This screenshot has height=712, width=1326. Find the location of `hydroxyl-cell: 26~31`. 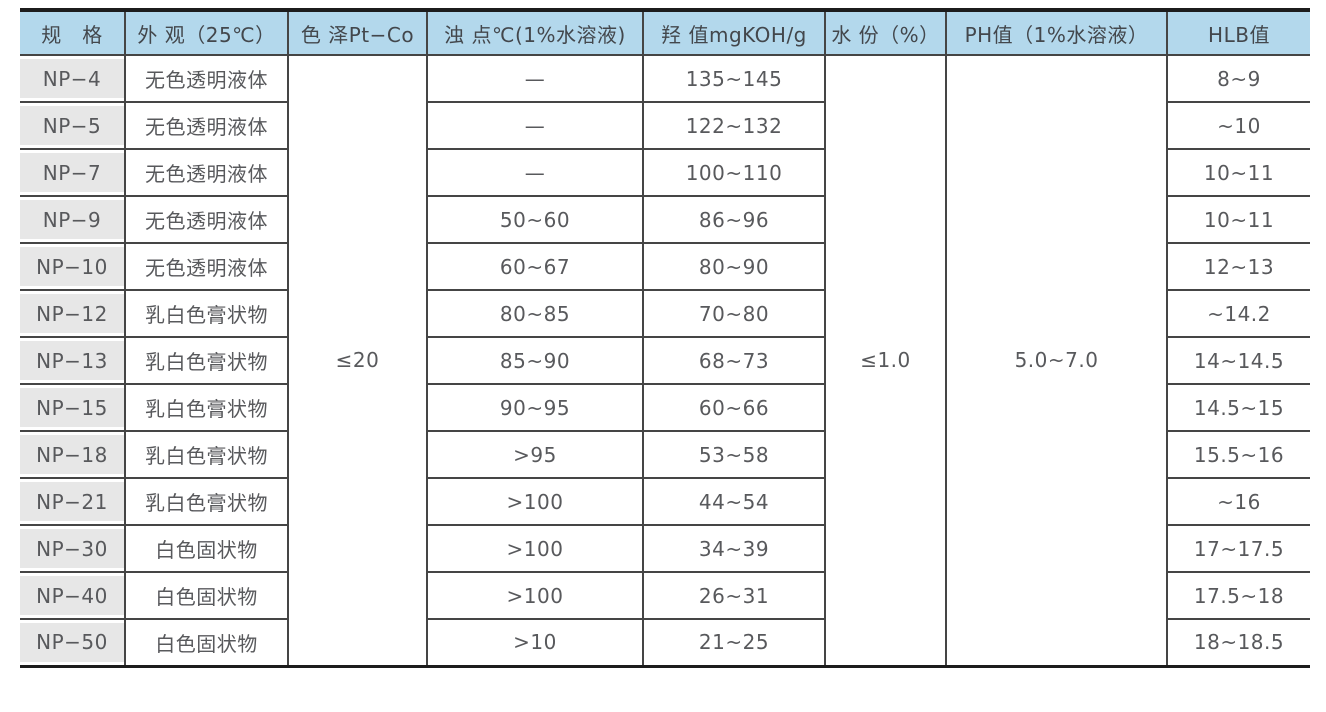

hydroxyl-cell: 26~31 is located at coordinates (734, 595).